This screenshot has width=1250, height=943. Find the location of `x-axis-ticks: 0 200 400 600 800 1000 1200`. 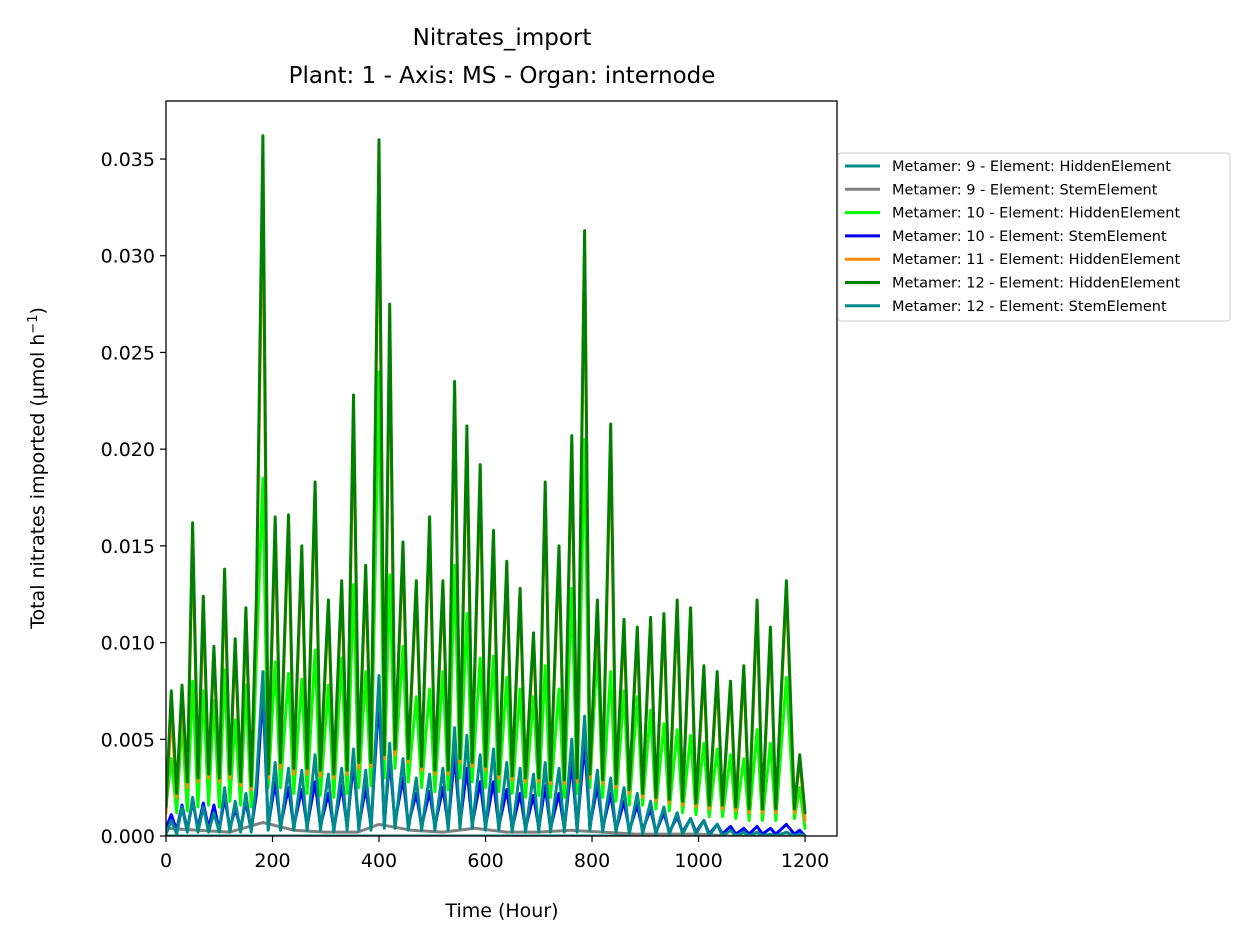

x-axis-ticks: 0 200 400 600 800 1000 1200 is located at coordinates (494, 854).